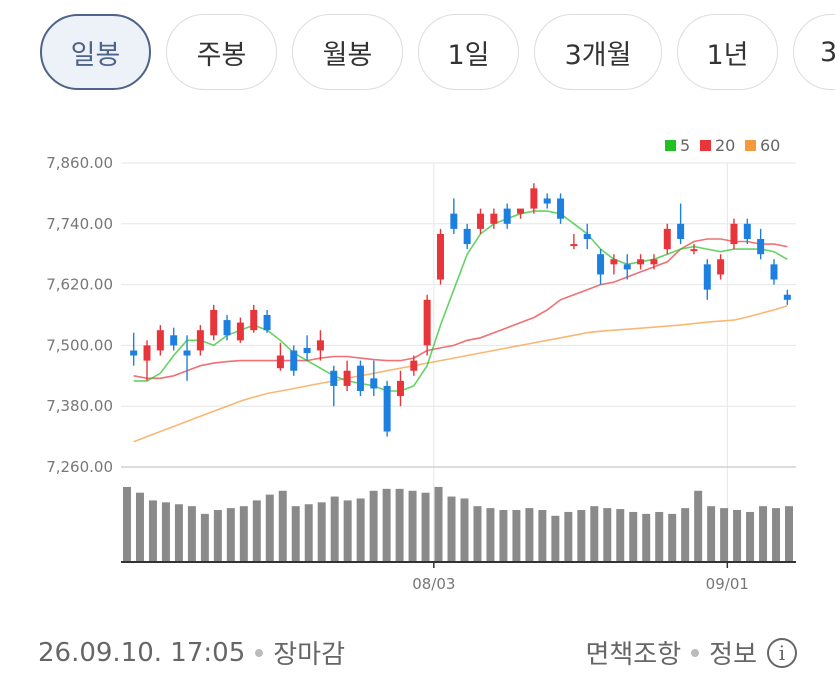 The width and height of the screenshot is (835, 690). I want to click on x-tick-label: 08/03, so click(433, 584).